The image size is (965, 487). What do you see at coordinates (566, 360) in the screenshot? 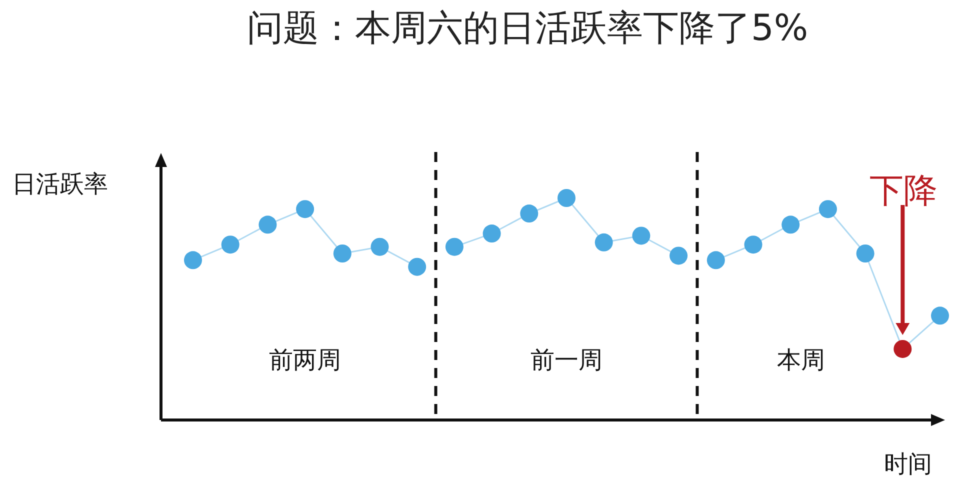
I see `annotation: 前一周` at bounding box center [566, 360].